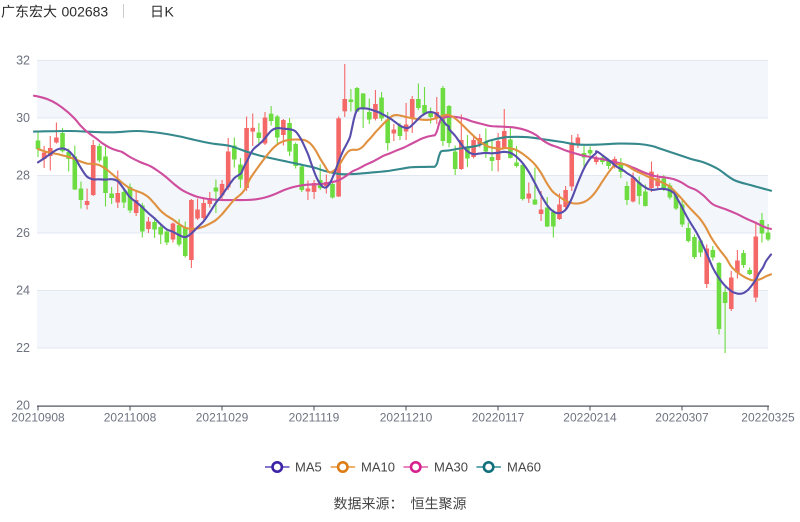 The height and width of the screenshot is (522, 800). Describe the element at coordinates (85, 12) in the screenshot. I see `svg-text: 002683` at that location.